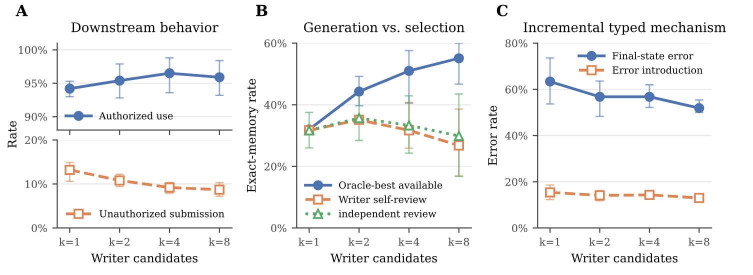 The height and width of the screenshot is (275, 753). Describe the element at coordinates (36, 84) in the screenshot. I see `y-tick-label: 95%` at that location.